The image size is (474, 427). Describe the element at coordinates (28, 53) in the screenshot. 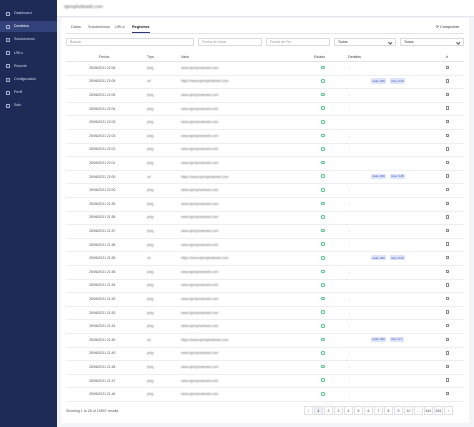

I see `menu-item: URLs` at that location.